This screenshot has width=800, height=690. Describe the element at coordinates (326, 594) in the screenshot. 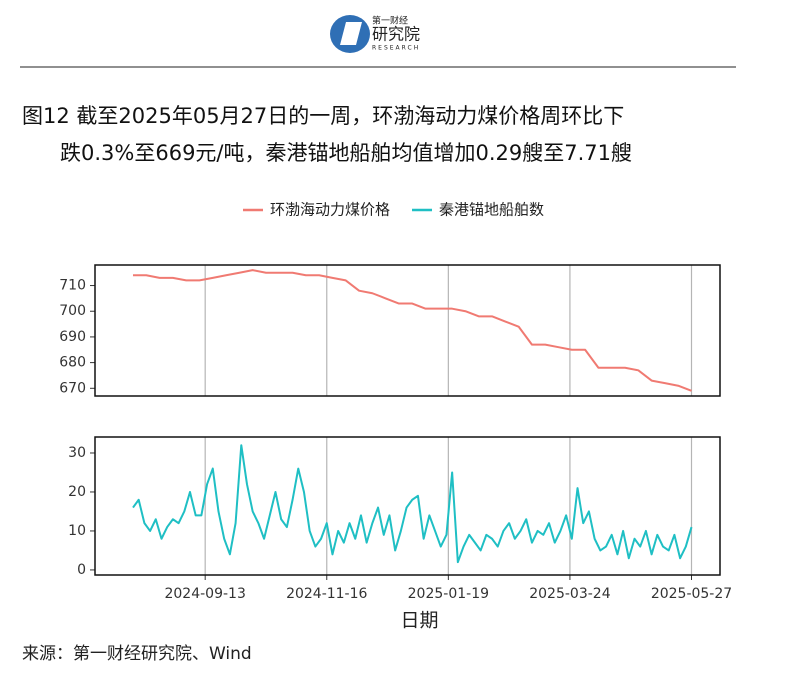

I see `x-tick-label: 2024-11-16` at that location.